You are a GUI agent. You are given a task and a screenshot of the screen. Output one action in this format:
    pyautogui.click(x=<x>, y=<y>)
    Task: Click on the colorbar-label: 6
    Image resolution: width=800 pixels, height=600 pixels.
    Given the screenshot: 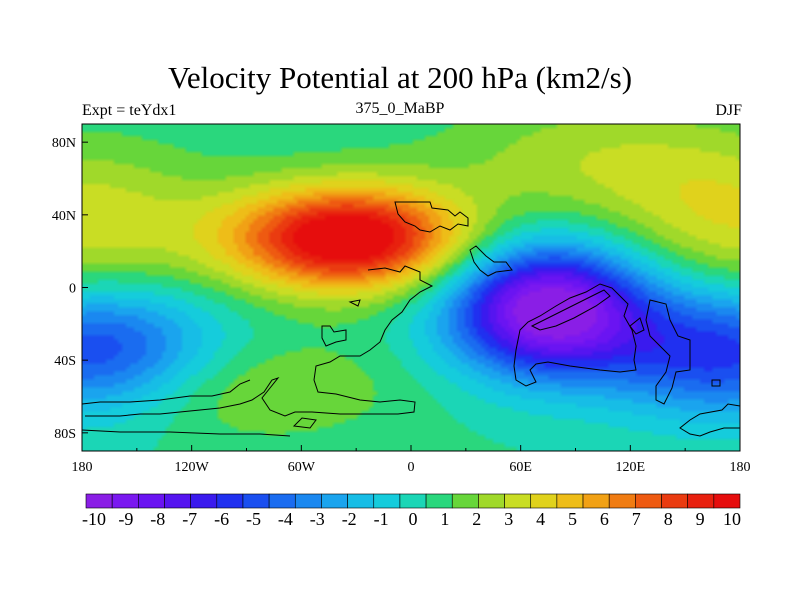 What is the action you would take?
    pyautogui.click(x=604, y=519)
    